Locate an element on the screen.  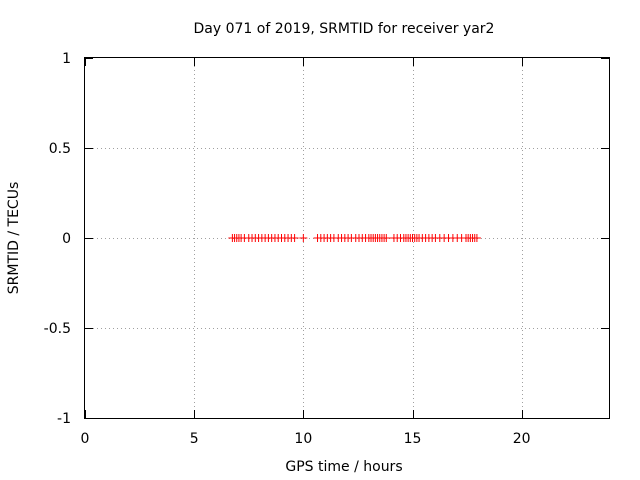
x-tick-label: 0 is located at coordinates (85, 439).